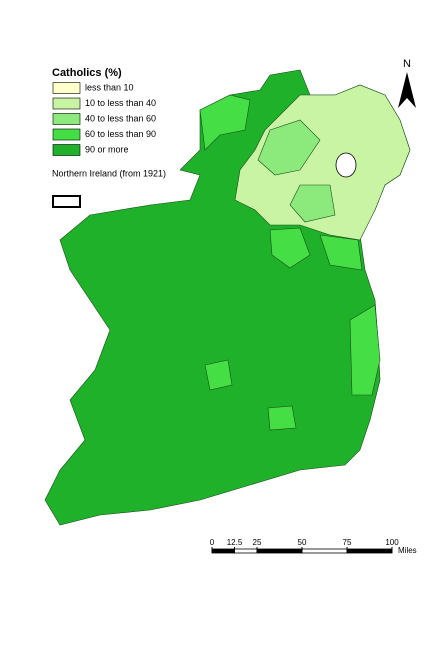  What do you see at coordinates (346, 165) in the screenshot?
I see `lough-neagh` at bounding box center [346, 165].